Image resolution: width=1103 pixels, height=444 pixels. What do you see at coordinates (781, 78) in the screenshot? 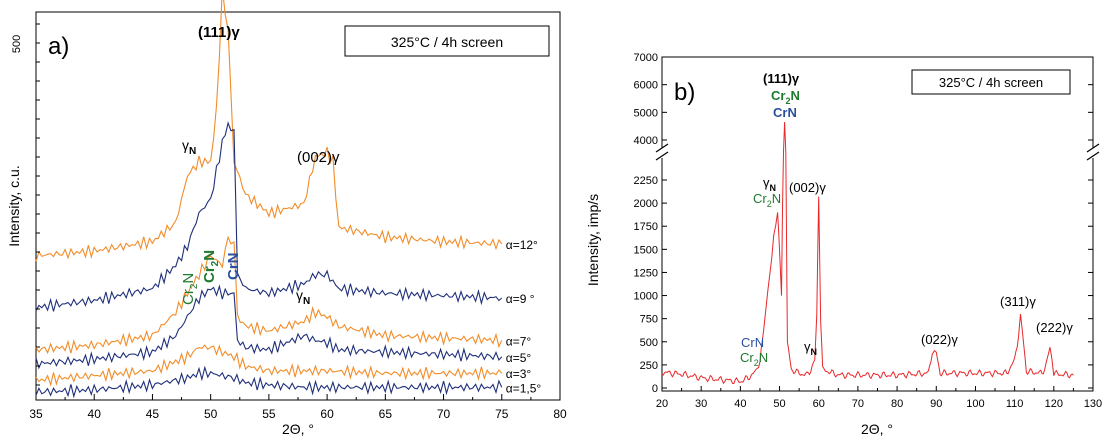
I see `annot-b-111: (111)γ` at bounding box center [781, 78].